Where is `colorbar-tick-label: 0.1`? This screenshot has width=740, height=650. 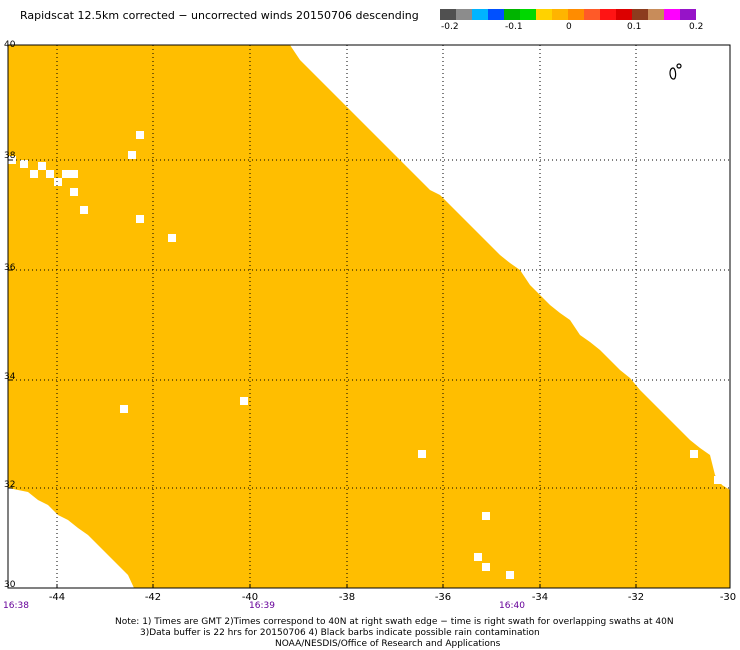
colorbar-tick-label: 0.1 is located at coordinates (634, 27).